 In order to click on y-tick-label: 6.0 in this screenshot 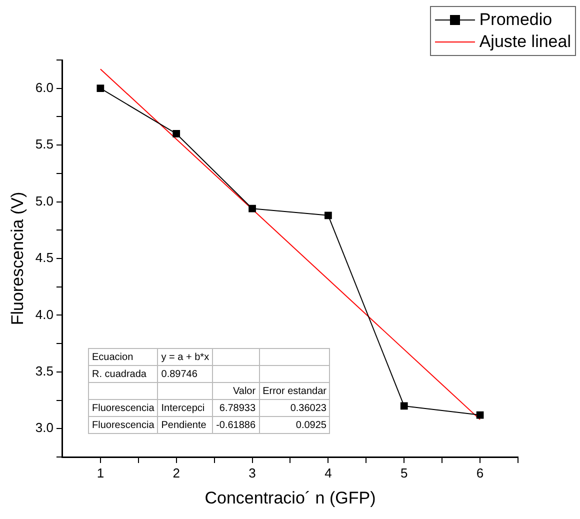, I will do `click(44, 87)`.